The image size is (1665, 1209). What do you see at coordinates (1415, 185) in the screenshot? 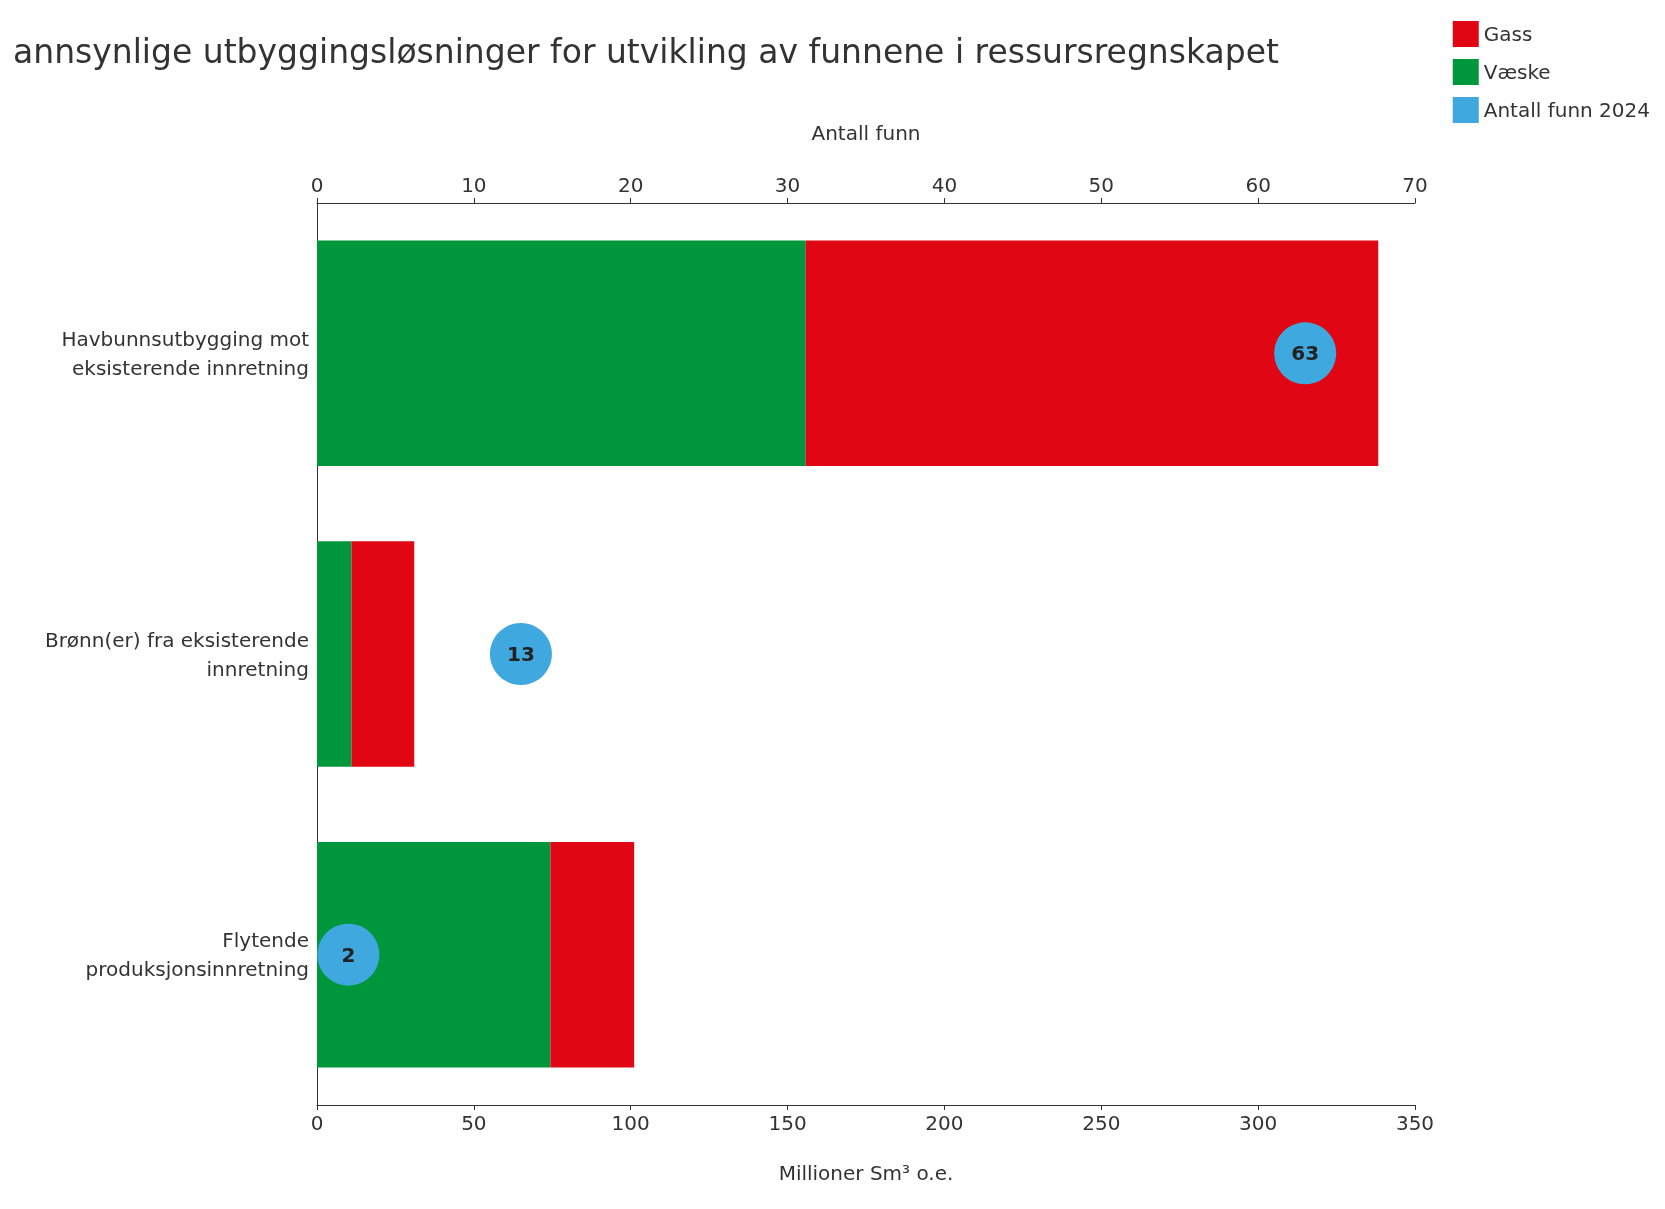
I see `x2-tick-label: 70` at bounding box center [1415, 185].